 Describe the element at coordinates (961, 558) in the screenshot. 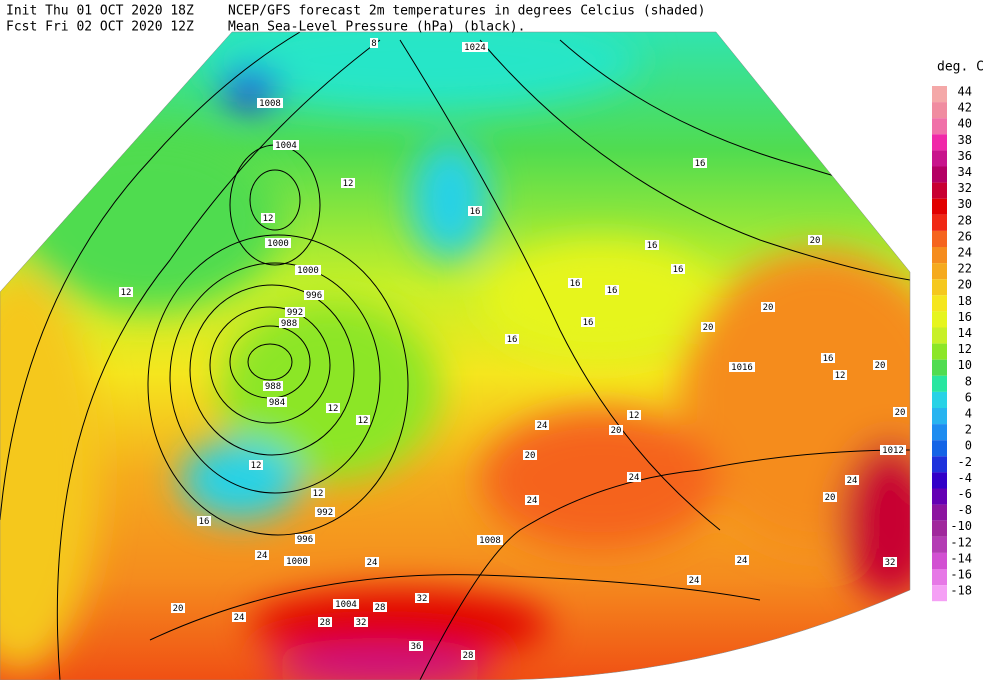

I see `legend-label: -14` at that location.